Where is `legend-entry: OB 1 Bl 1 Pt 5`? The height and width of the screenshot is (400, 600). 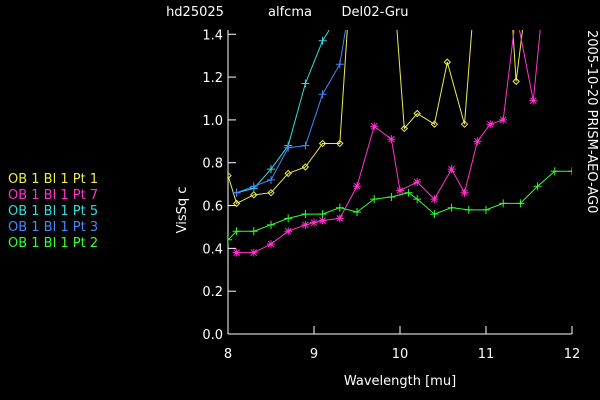 legend-entry: OB 1 Bl 1 Pt 5 is located at coordinates (53, 211).